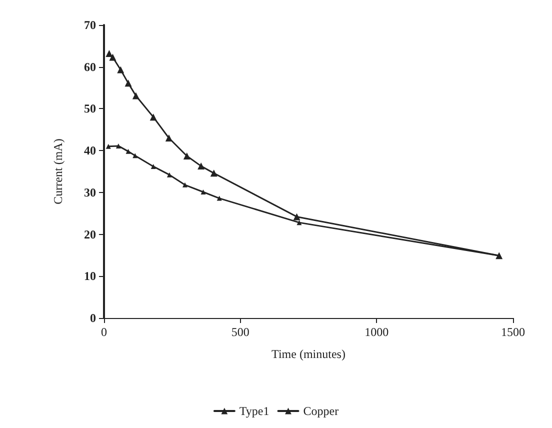 The image size is (552, 428). Describe the element at coordinates (90, 25) in the screenshot. I see `y-tick-label: 70` at that location.